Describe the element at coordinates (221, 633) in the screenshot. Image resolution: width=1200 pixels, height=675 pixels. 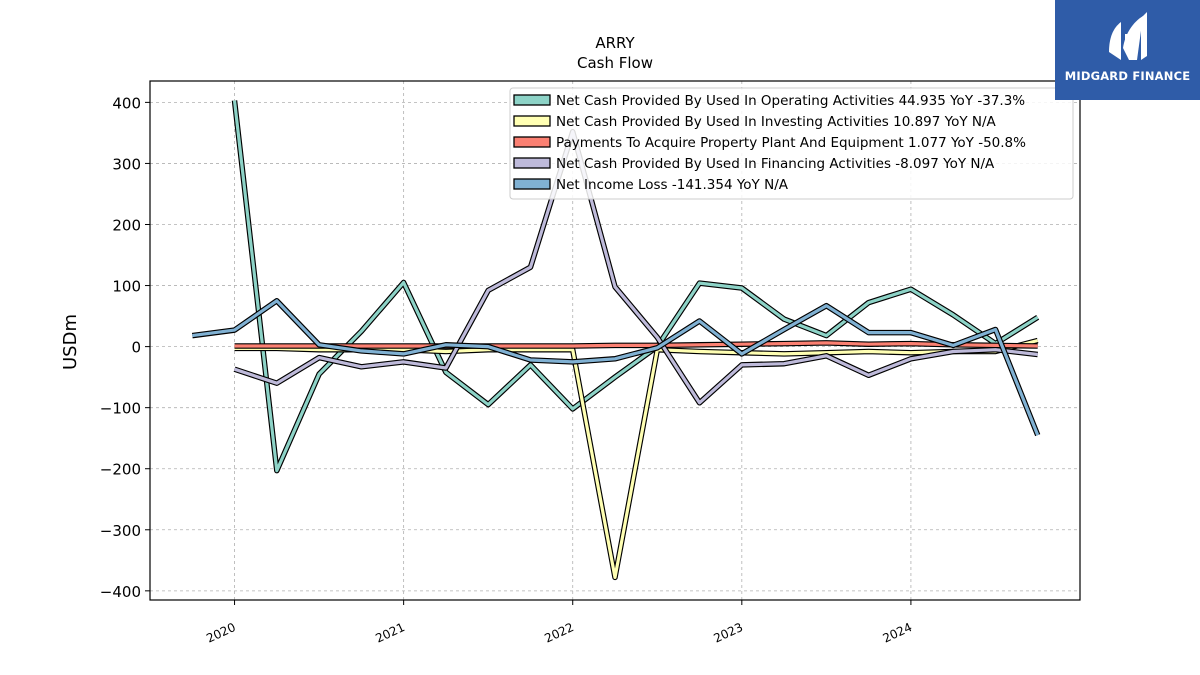
I see `x-tick-label: 2020` at that location.